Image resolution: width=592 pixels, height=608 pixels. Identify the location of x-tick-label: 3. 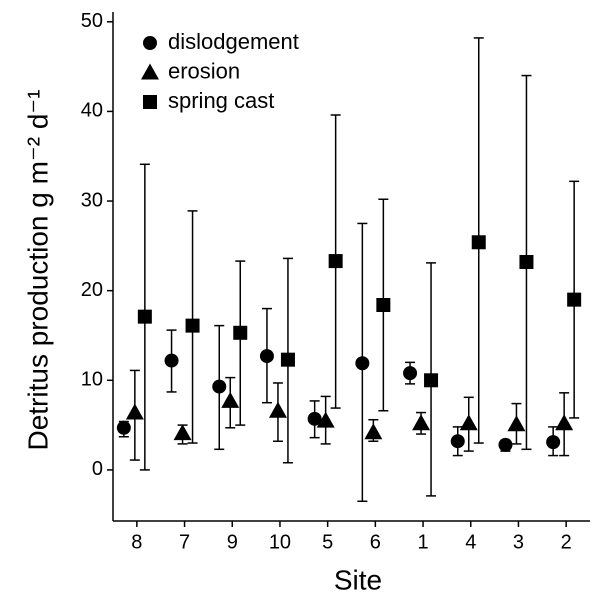
(518, 542).